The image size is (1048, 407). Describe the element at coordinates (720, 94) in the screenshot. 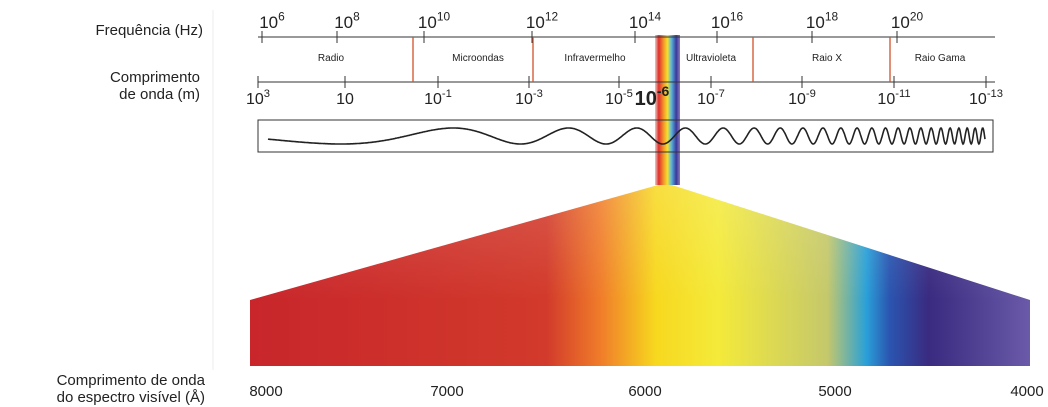

I see `wavelength-tick-exp: -7` at that location.